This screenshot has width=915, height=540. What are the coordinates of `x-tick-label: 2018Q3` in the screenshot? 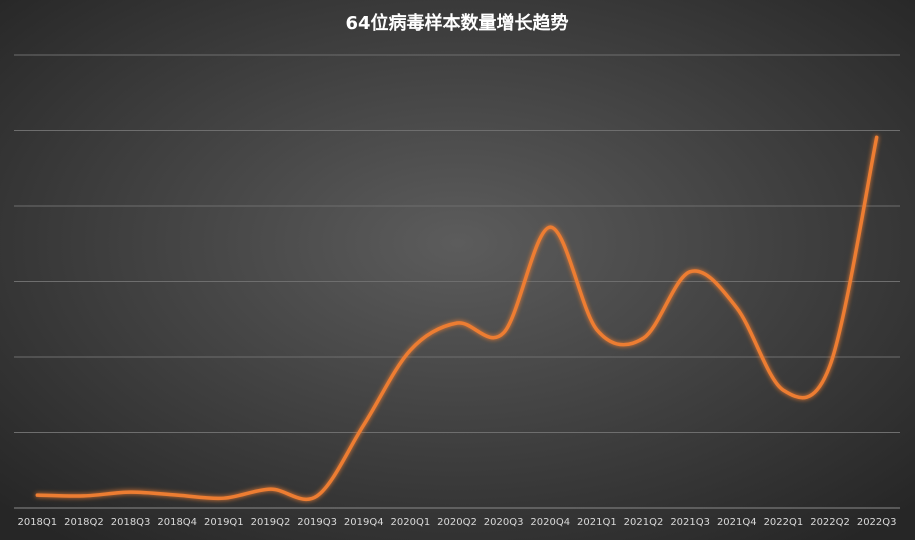 It's located at (131, 522).